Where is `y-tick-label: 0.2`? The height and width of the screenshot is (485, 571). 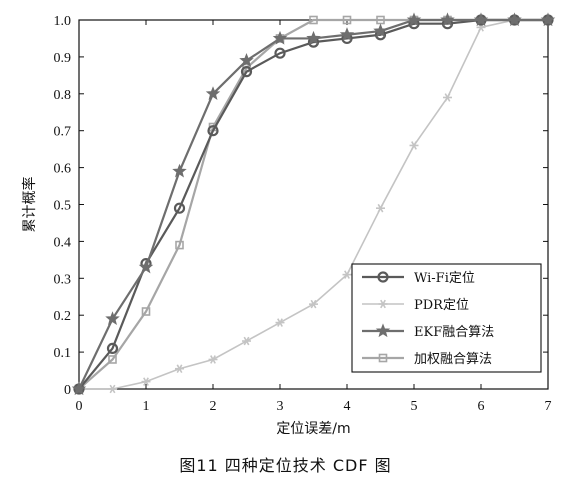
y-tick-label: 0.2 is located at coordinates (63, 316).